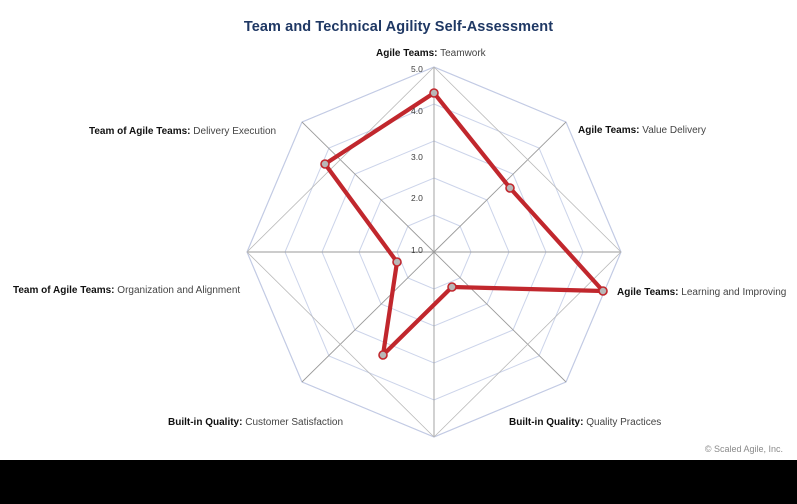  Describe the element at coordinates (743, 449) in the screenshot. I see `copyright-note: © Scaled Agile, Inc.` at that location.